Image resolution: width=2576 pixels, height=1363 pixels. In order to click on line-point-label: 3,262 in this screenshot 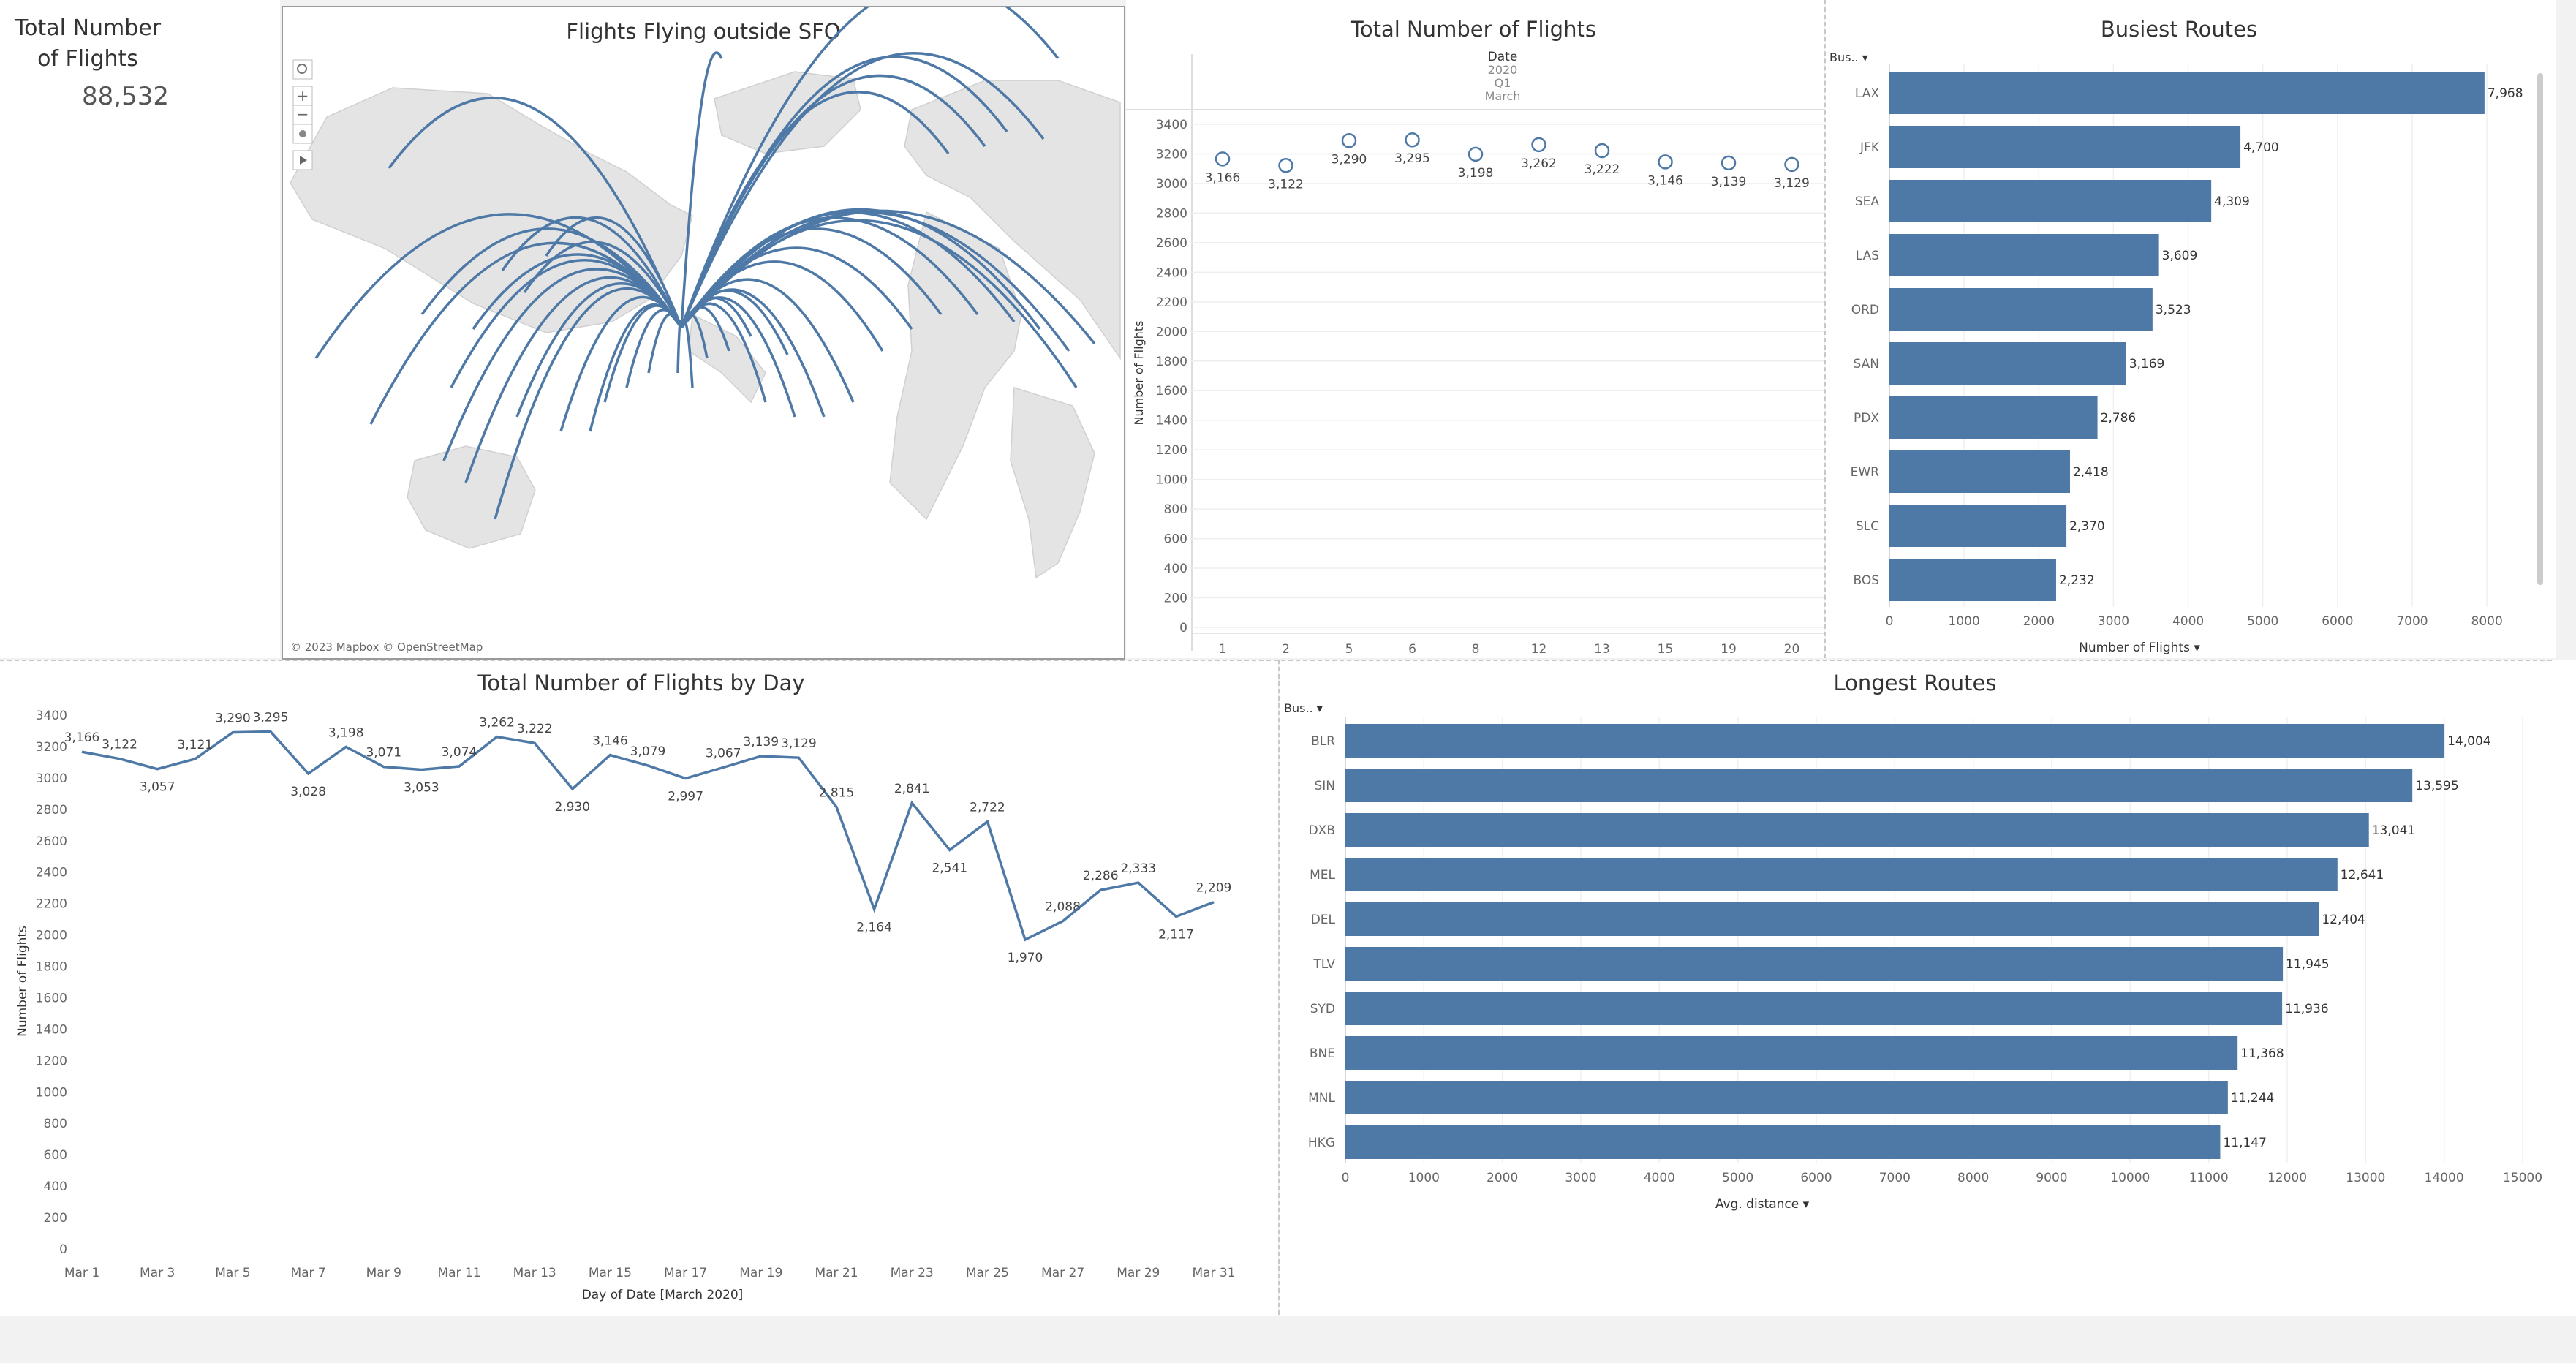, I will do `click(497, 723)`.